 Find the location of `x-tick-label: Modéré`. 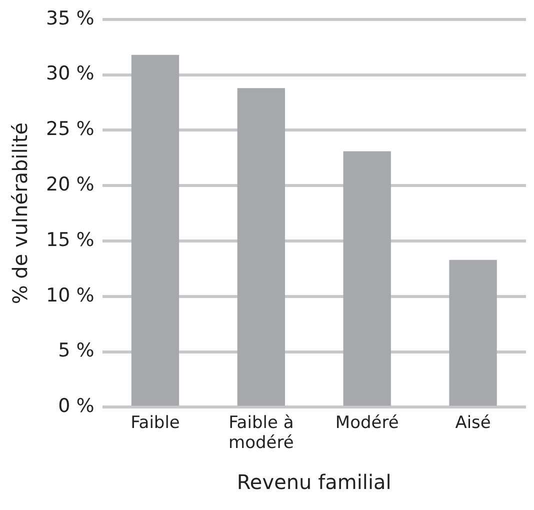

x-tick-label: Modéré is located at coordinates (367, 422).